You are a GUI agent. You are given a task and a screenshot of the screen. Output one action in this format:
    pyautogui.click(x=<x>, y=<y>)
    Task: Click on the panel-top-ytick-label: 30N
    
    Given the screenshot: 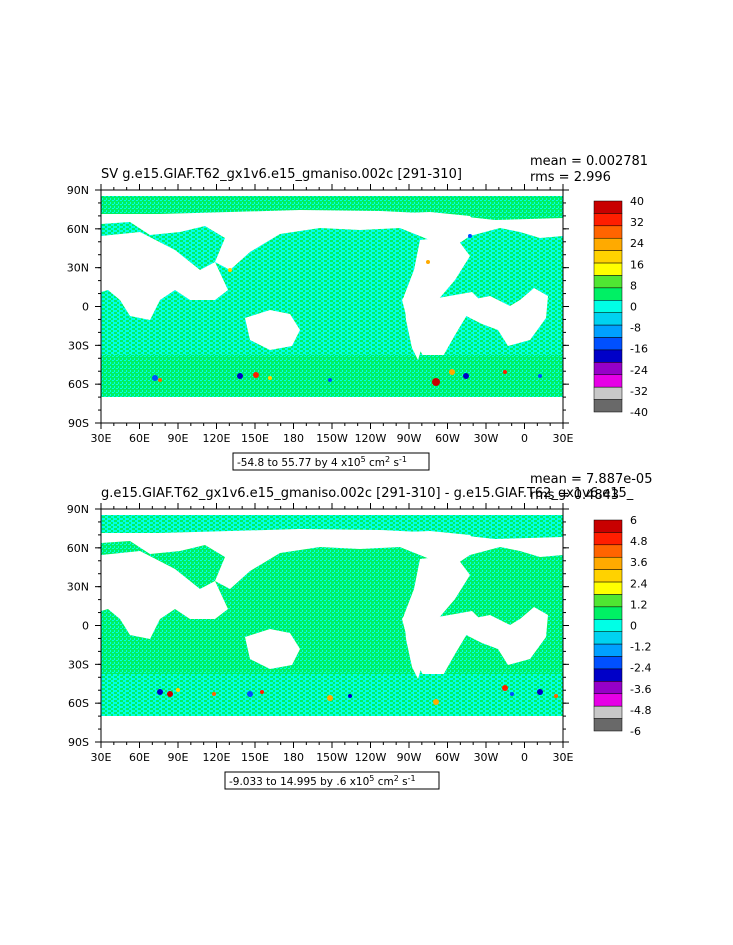 What is the action you would take?
    pyautogui.click(x=78, y=268)
    